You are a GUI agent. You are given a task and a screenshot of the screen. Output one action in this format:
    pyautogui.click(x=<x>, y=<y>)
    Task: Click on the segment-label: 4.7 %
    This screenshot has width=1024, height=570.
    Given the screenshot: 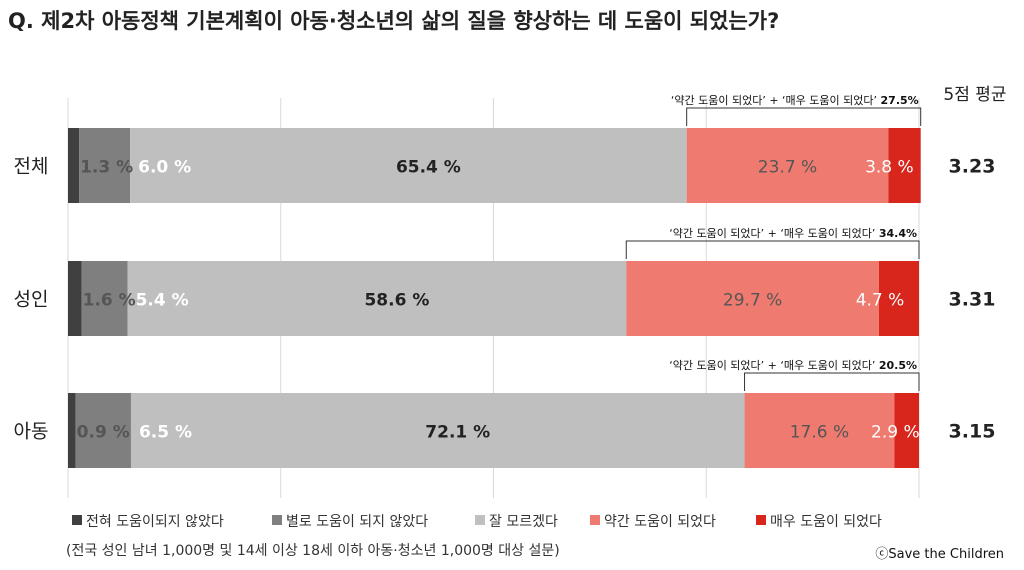 What is the action you would take?
    pyautogui.click(x=880, y=301)
    